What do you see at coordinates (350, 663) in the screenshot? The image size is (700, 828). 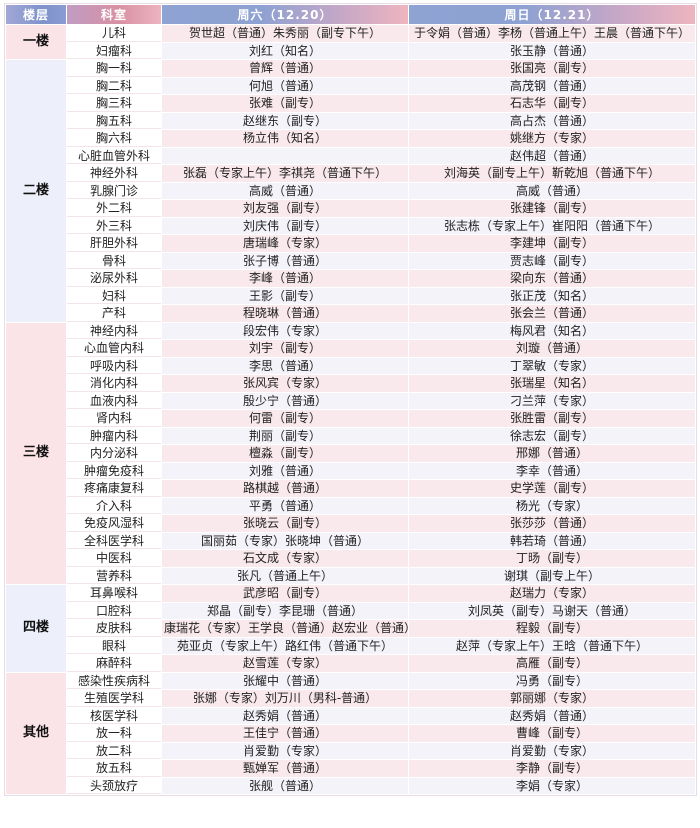 I see `table-row: 麻醉科 赵雪莲（专家） 高雁（副专）` at bounding box center [350, 663].